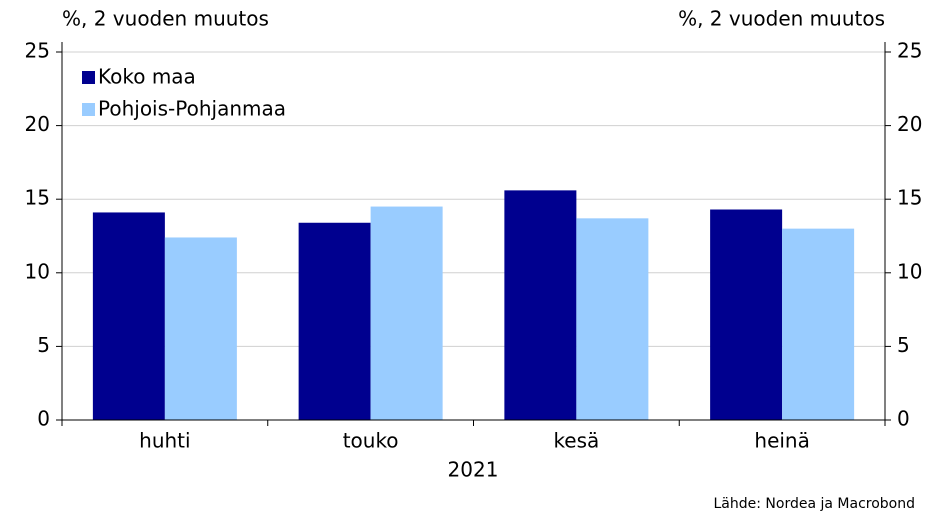 The image size is (929, 514). I want to click on y2-tick-label: 0, so click(903, 419).